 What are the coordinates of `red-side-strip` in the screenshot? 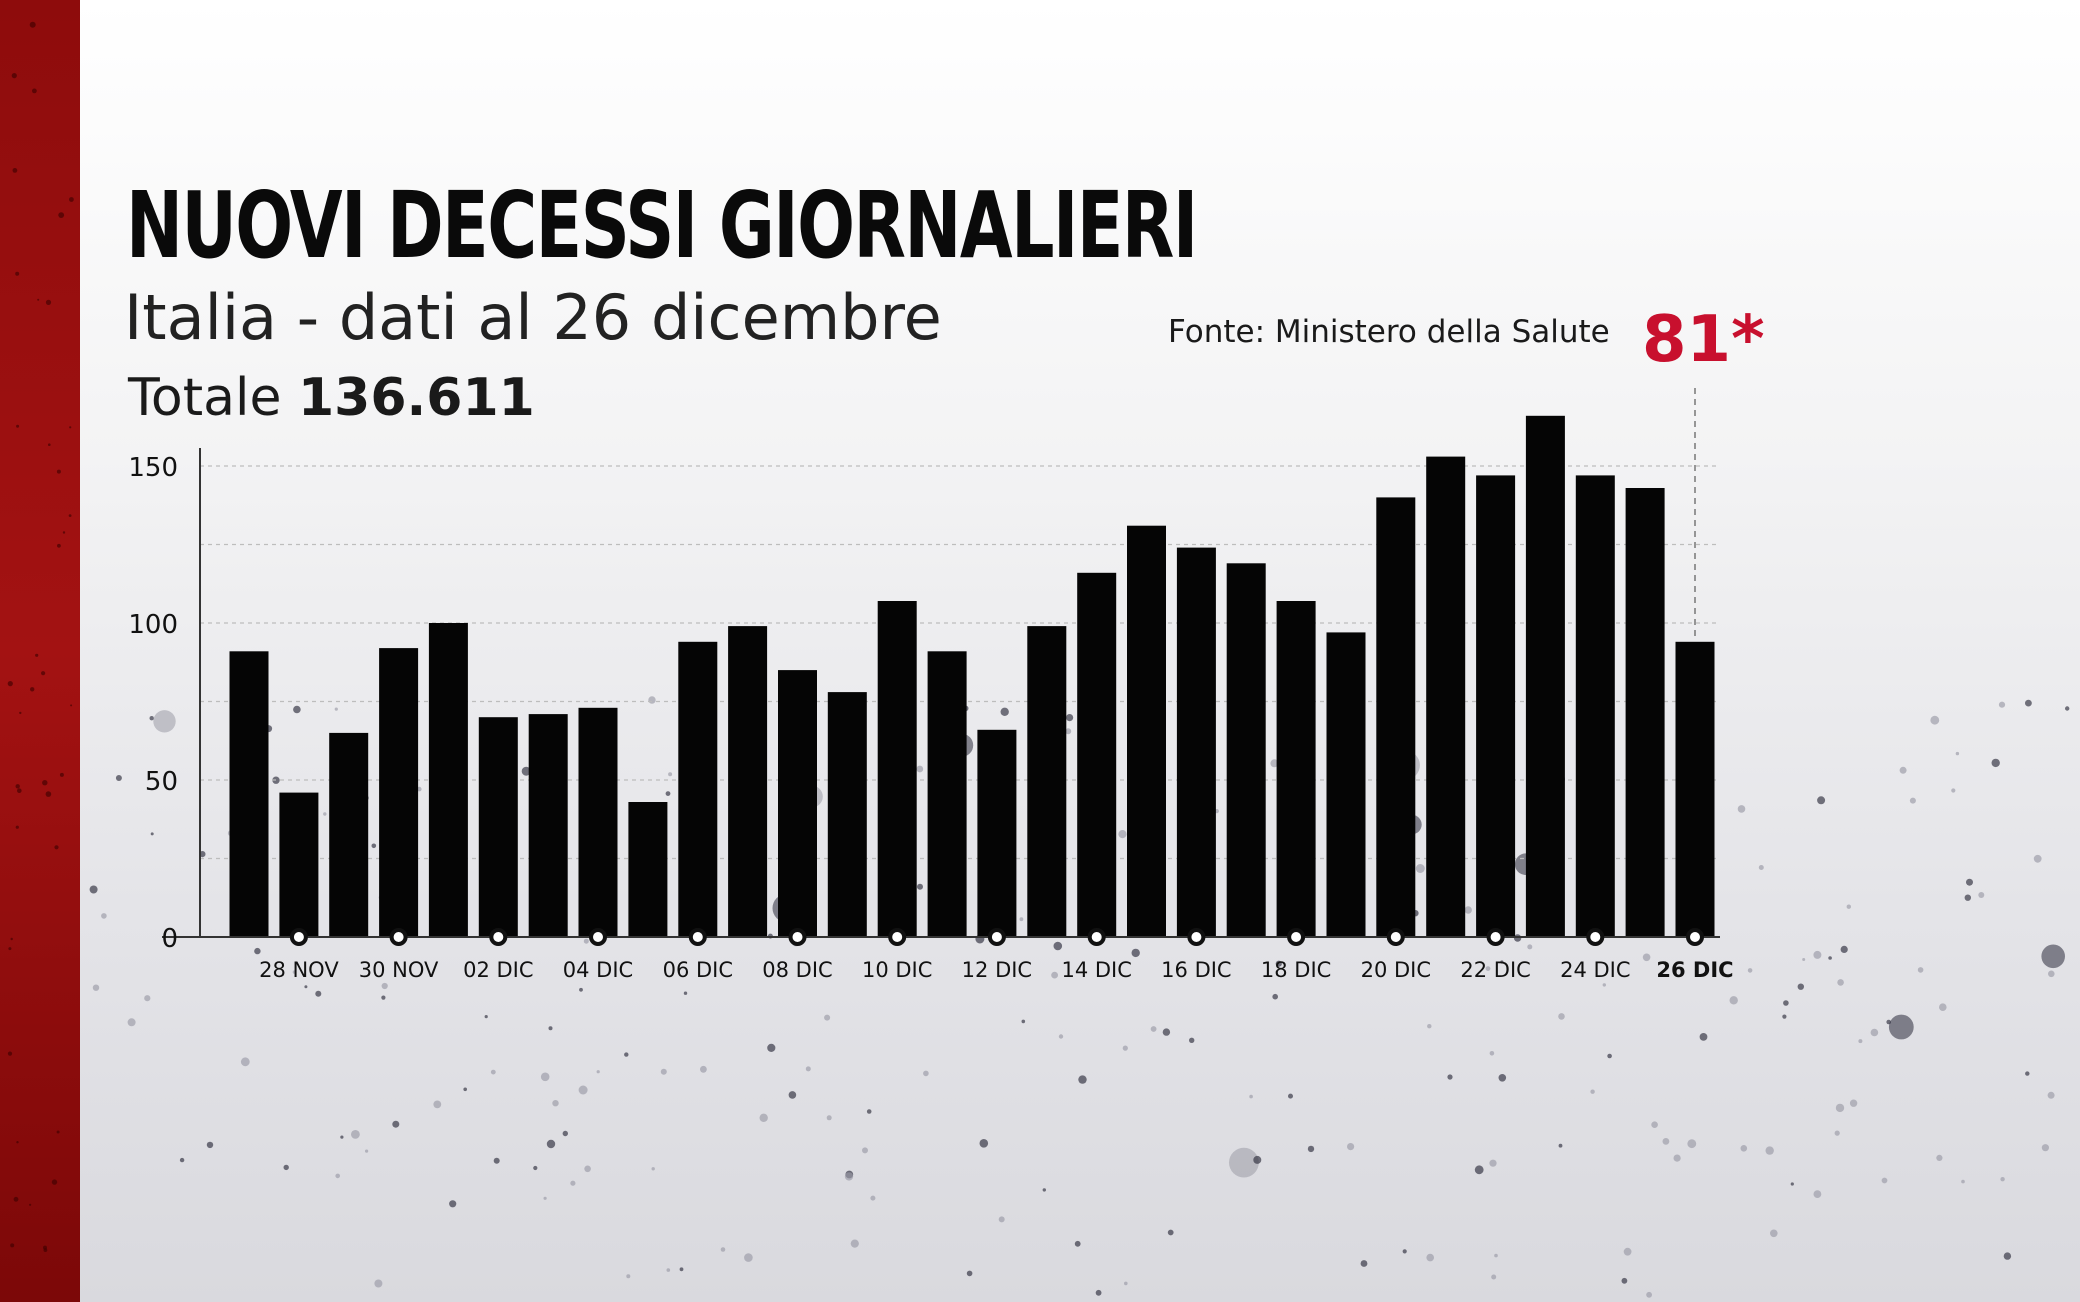 It's located at (40, 651).